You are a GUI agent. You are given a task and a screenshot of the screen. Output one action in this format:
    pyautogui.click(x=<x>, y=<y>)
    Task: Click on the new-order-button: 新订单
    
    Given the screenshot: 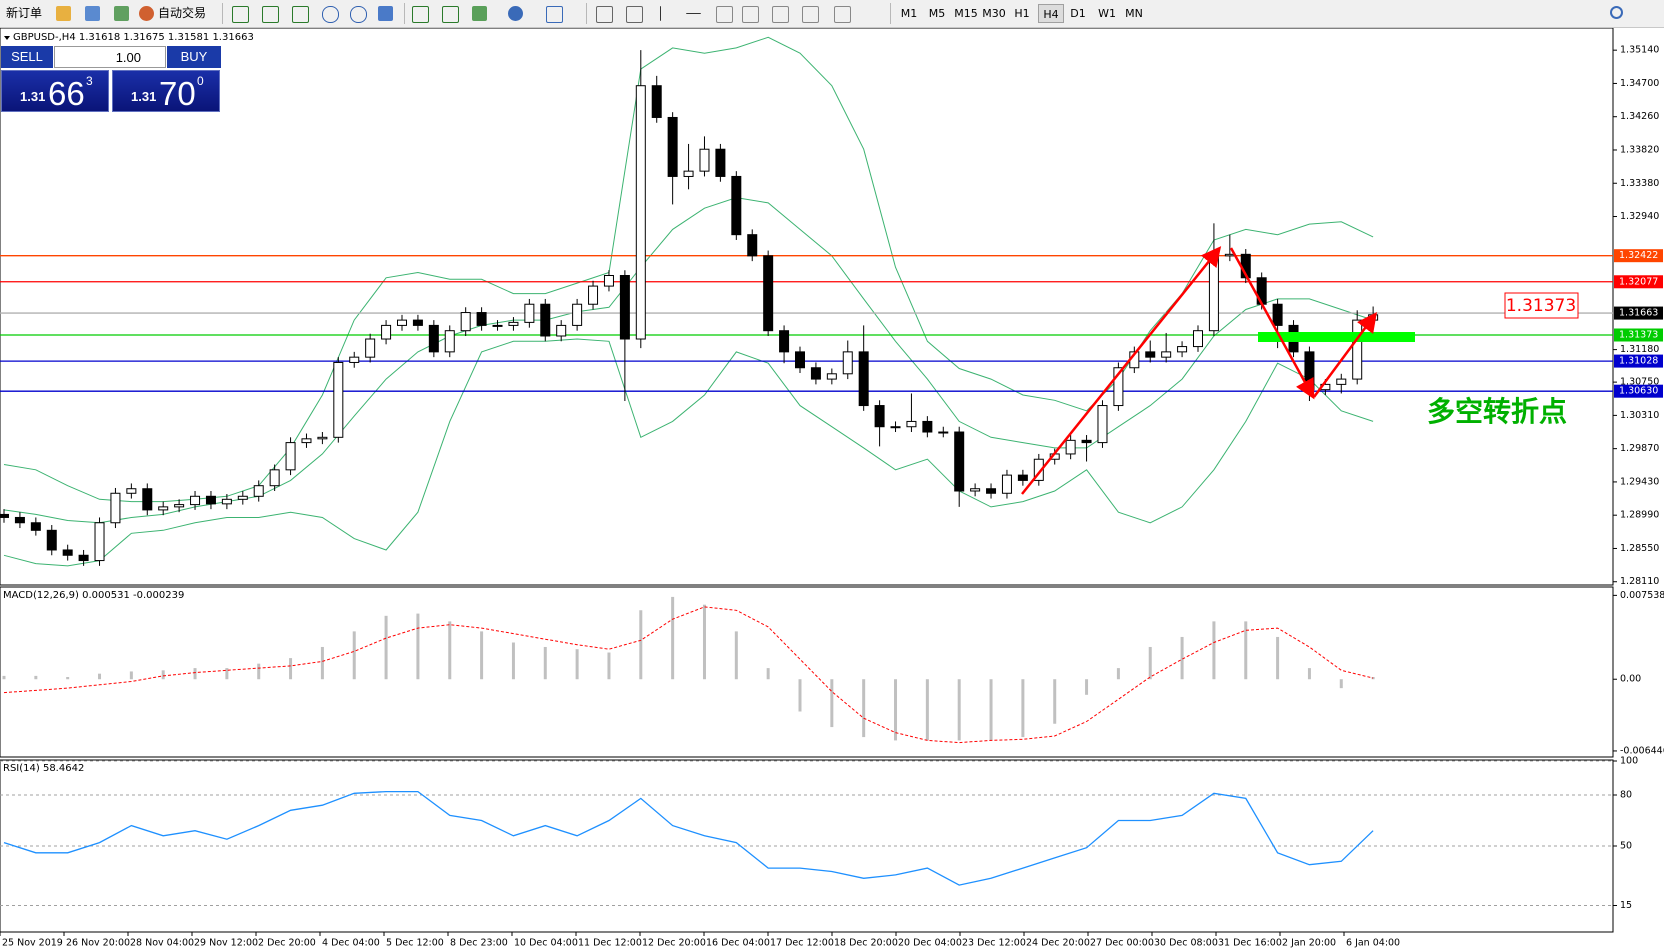 What is the action you would take?
    pyautogui.click(x=24, y=13)
    